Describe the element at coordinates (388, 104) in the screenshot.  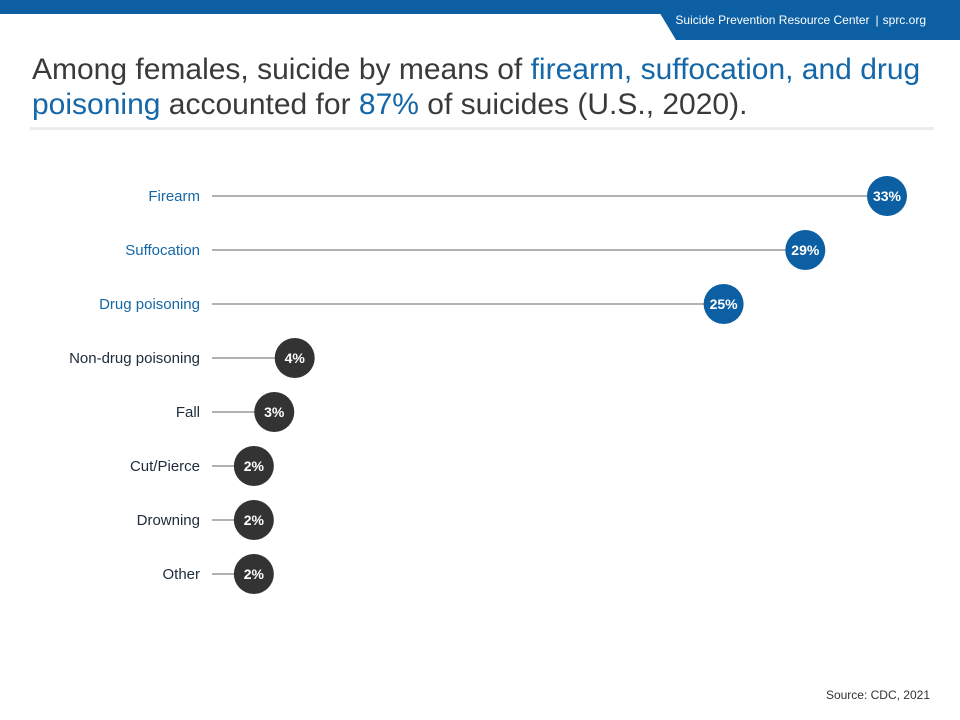
I see `headline-highlight-2: 87%` at that location.